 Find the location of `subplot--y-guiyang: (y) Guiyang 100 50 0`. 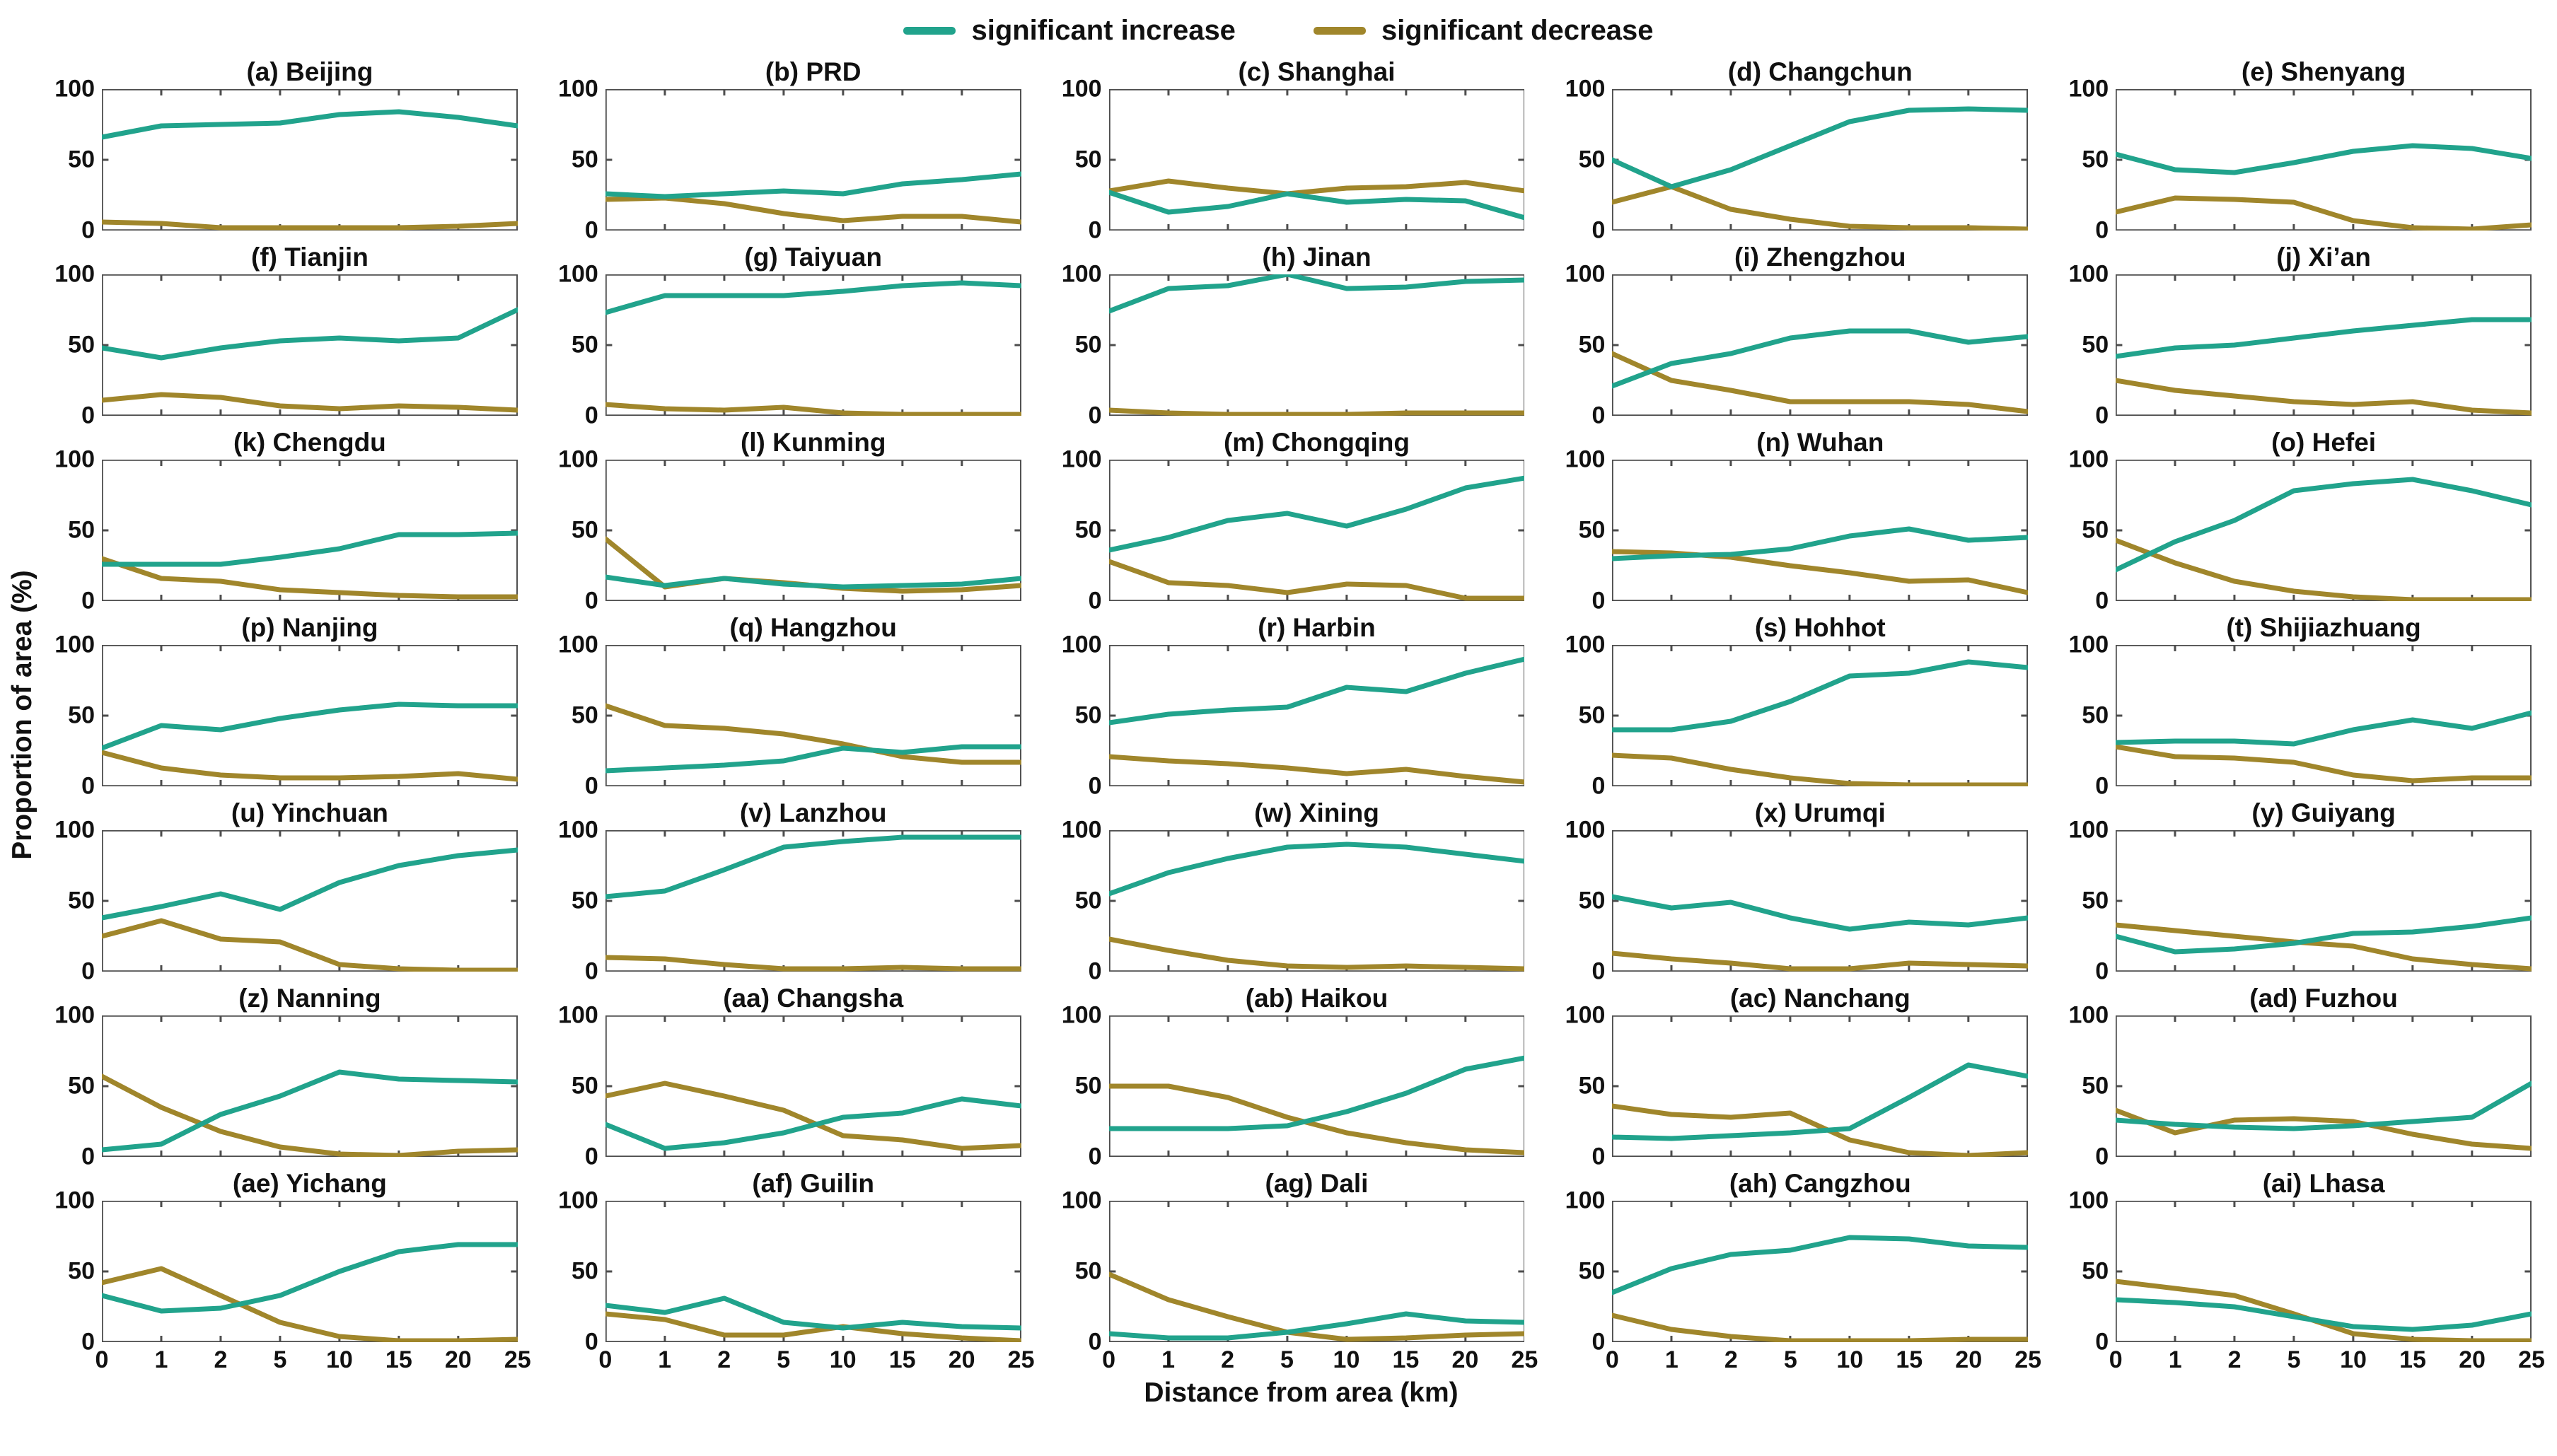

subplot--y-guiyang: (y) Guiyang 100 50 0 is located at coordinates (2295, 890).